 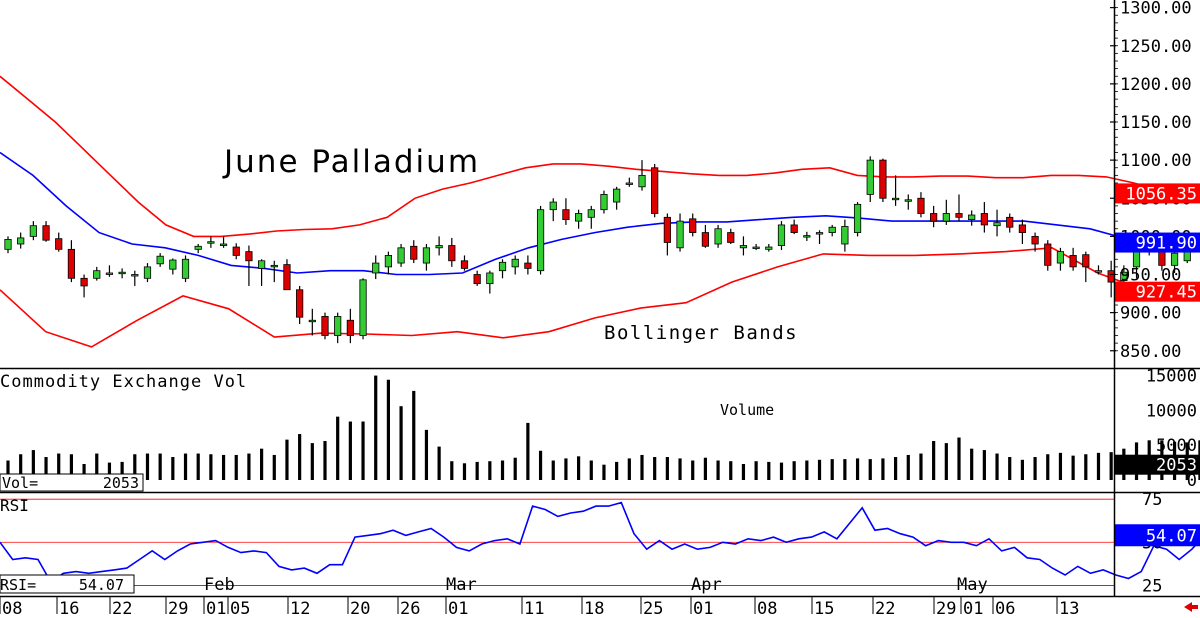 I want to click on volume-current-value: 2053, so click(x=1176, y=466).